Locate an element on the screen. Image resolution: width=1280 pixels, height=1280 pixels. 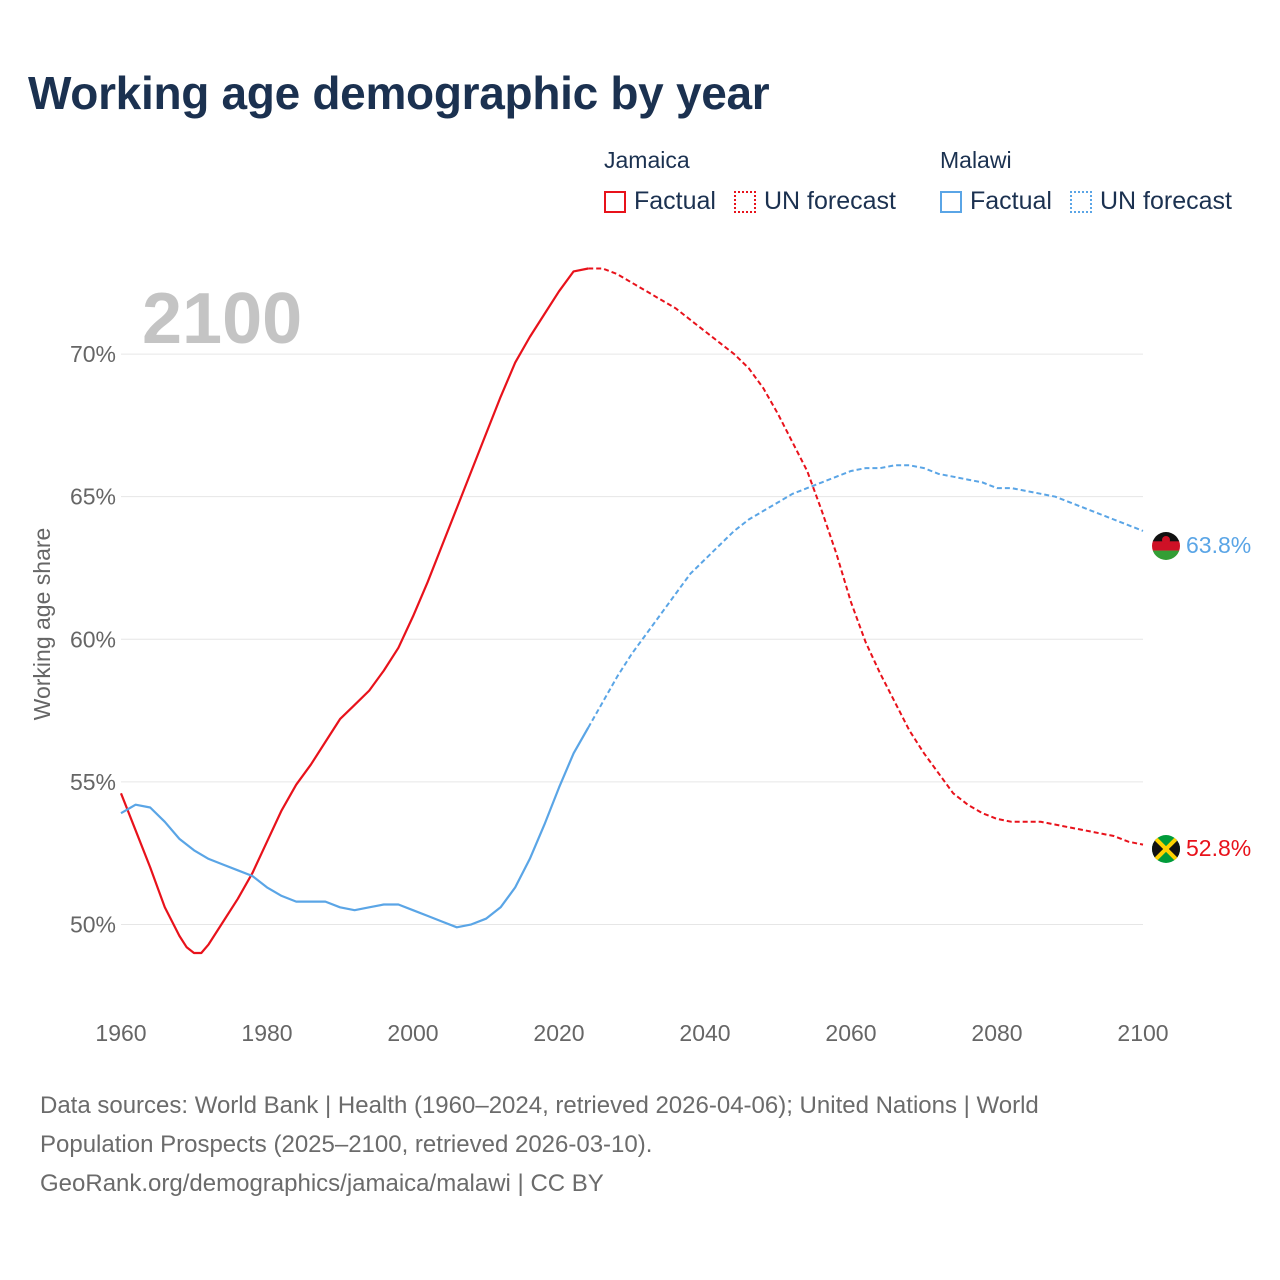
x-tick-label: 1980 is located at coordinates (266, 1033).